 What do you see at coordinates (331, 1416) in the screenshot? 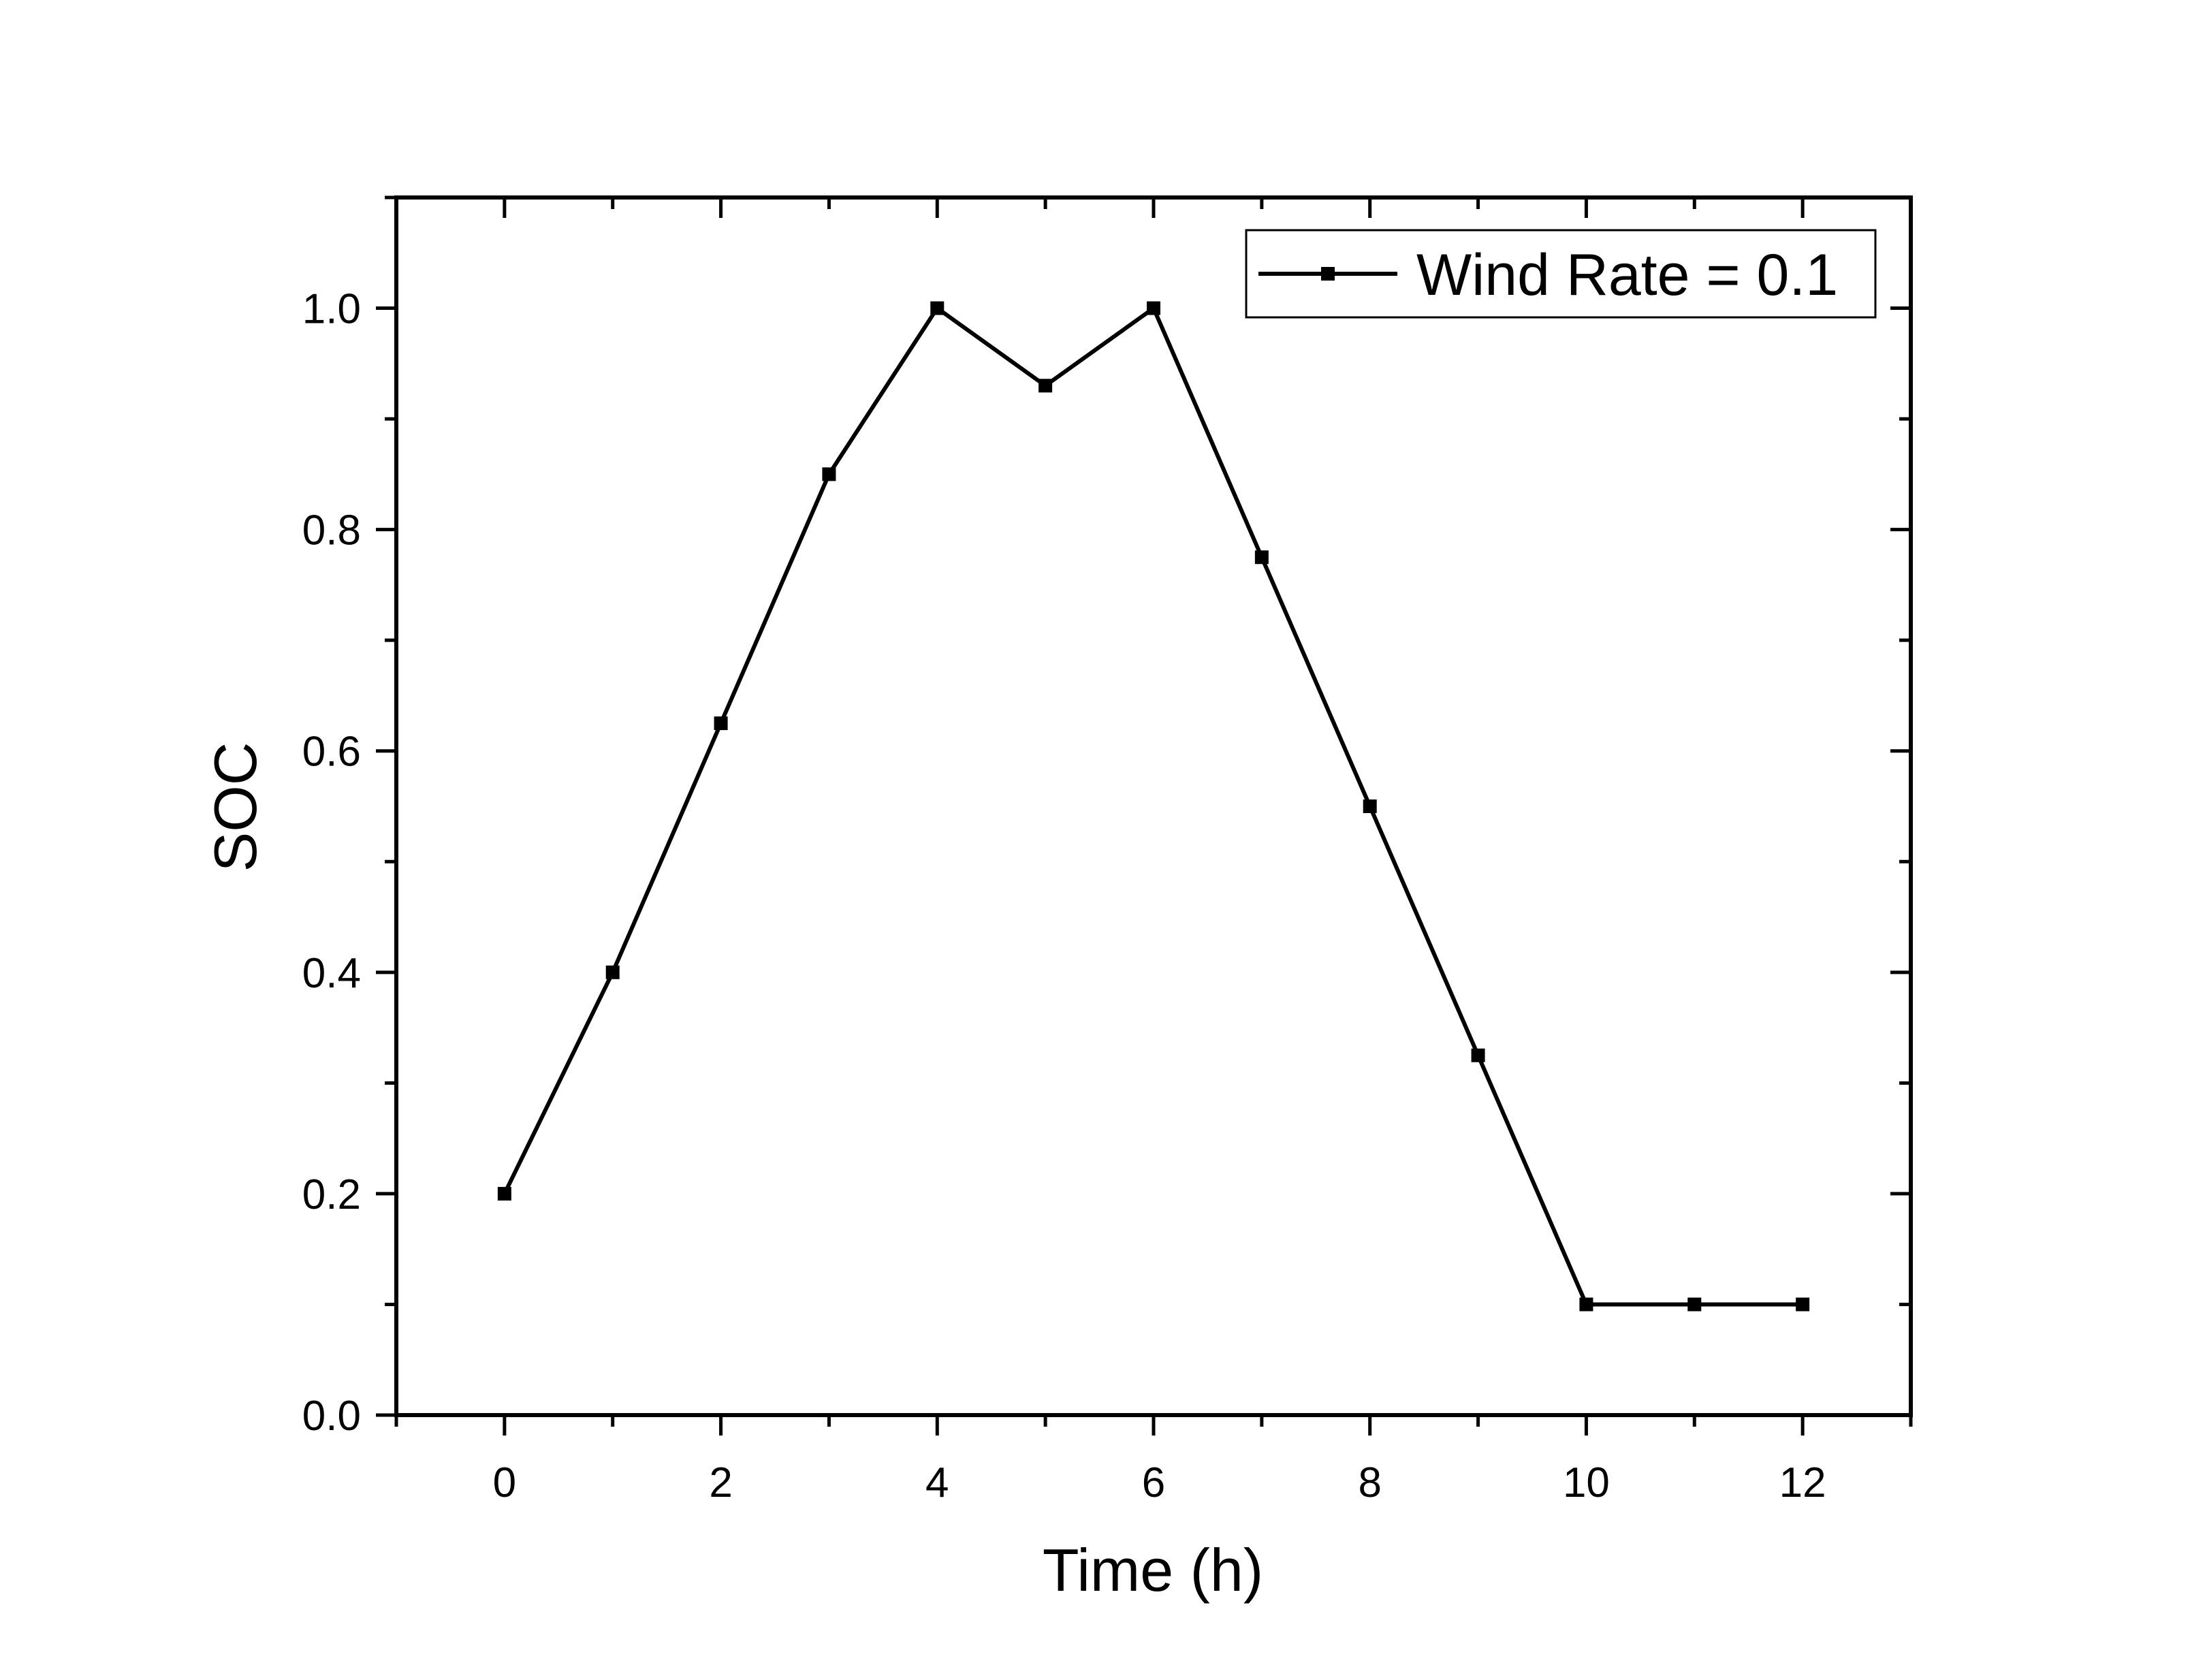
I see `y-tick-label: 0.0` at bounding box center [331, 1416].